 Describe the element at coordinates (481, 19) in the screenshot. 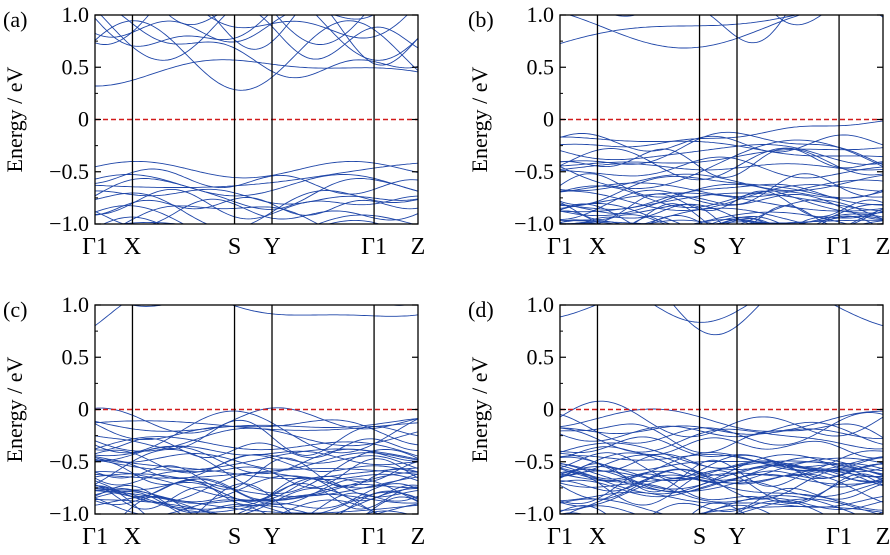

I see `panel-label: (b)` at that location.